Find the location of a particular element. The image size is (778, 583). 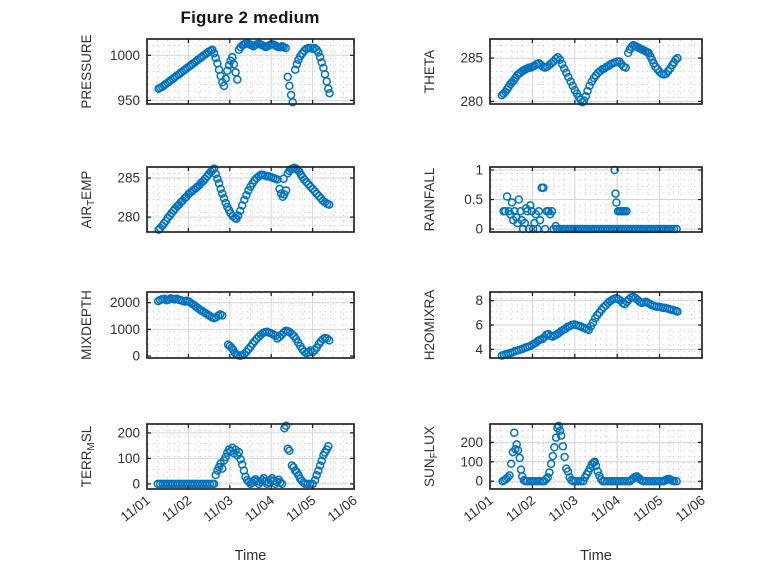

subplot-theta: 280 285 THETA is located at coordinates (562, 73).